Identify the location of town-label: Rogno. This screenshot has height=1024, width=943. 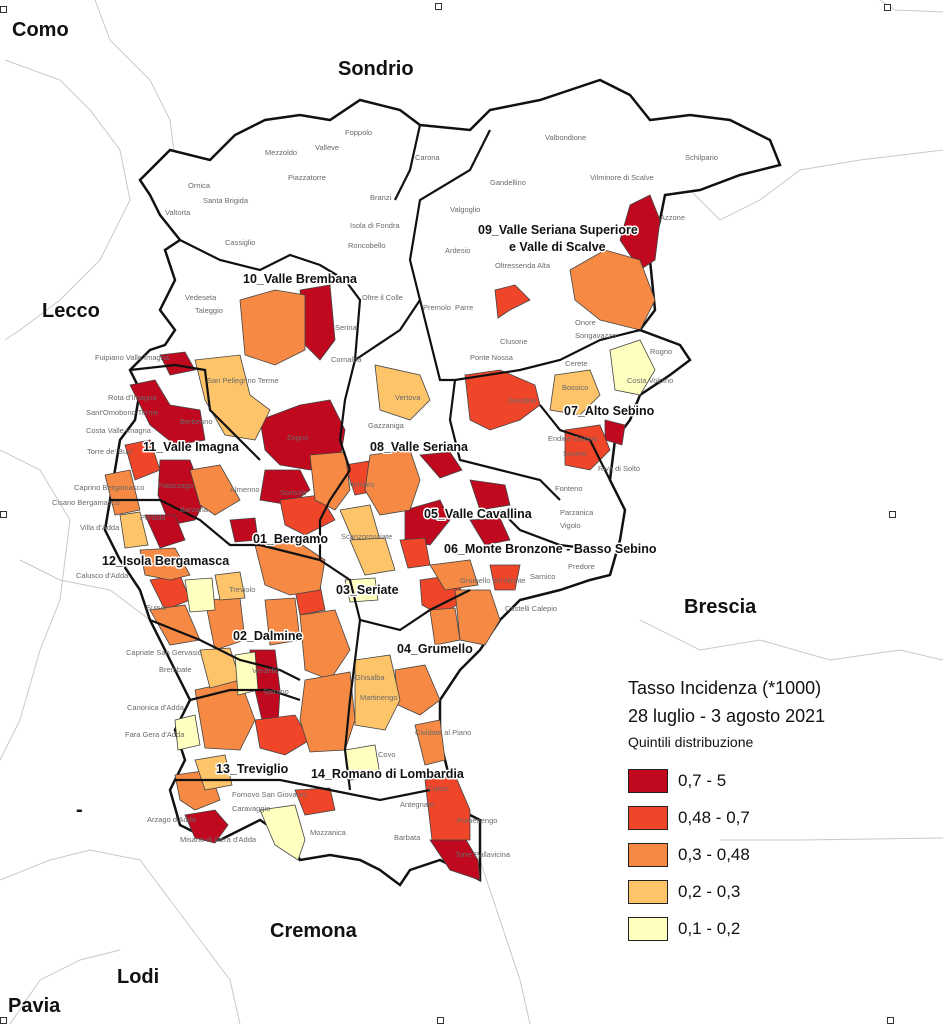
(661, 351).